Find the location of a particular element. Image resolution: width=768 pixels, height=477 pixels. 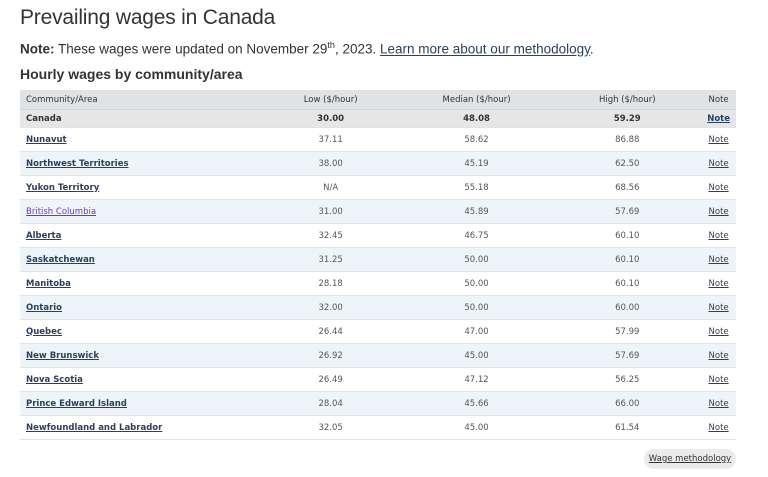

community-area-link: Ontario is located at coordinates (44, 307).